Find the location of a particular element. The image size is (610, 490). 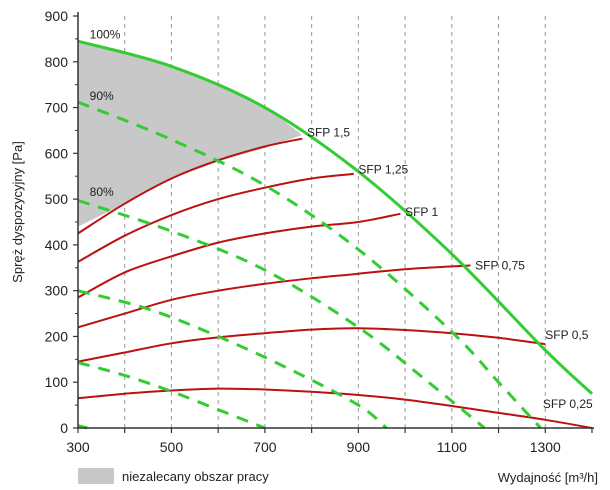

x-tick-label-900: 900 is located at coordinates (359, 447).